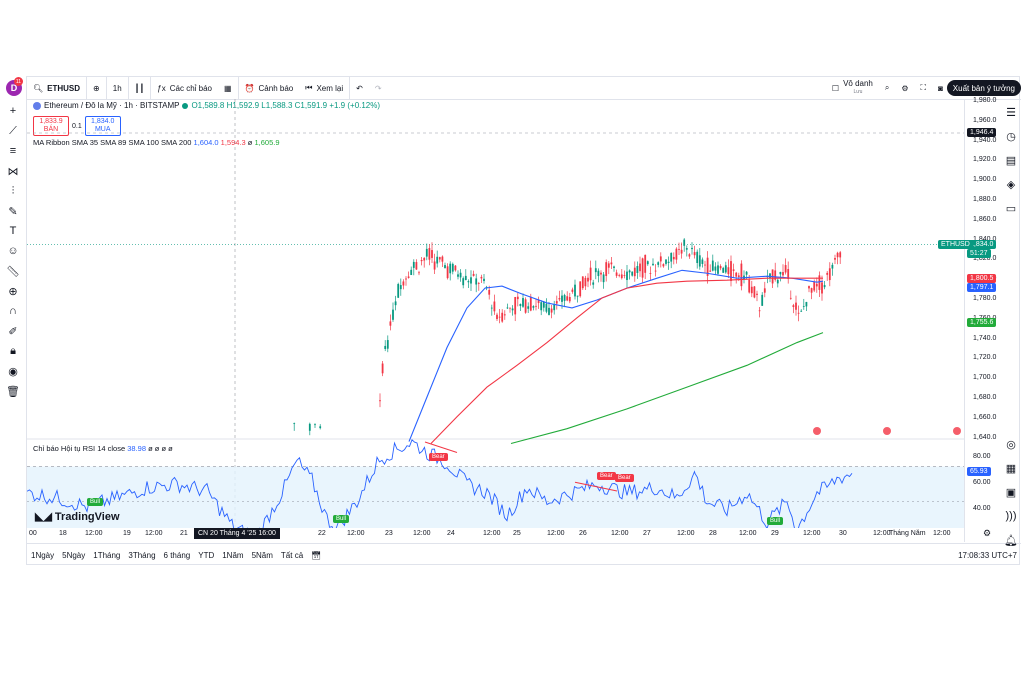  What do you see at coordinates (184, 88) in the screenshot?
I see `indicators-button: ƒx Các chỉ báo` at bounding box center [184, 88].